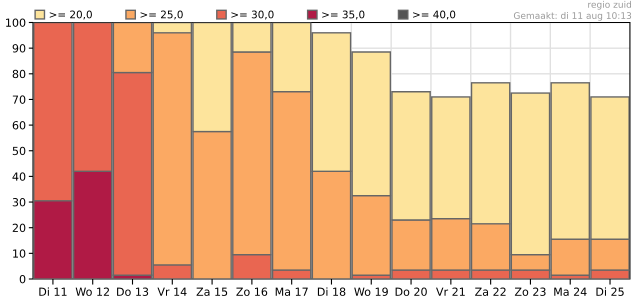 The height and width of the screenshot is (300, 635). Describe the element at coordinates (212, 292) in the screenshot. I see `x-tick-label: Za 15` at that location.